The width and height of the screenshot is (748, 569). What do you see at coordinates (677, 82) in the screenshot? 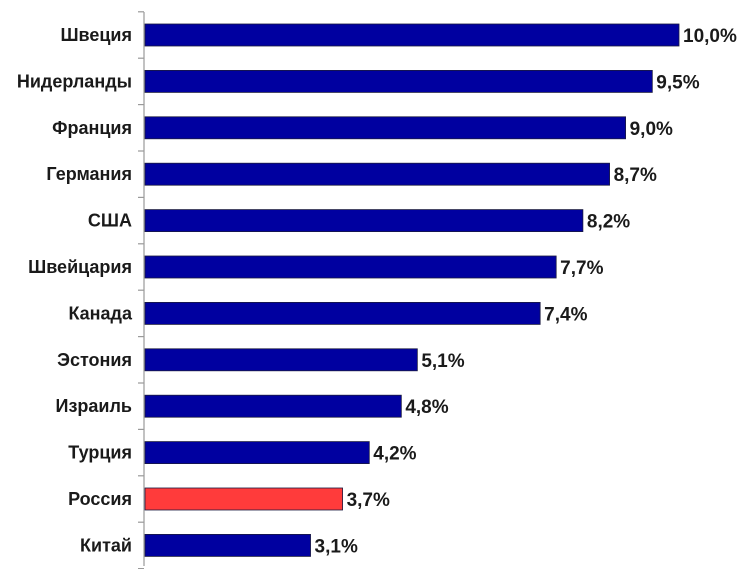
I see `value-label: 9,5%` at bounding box center [677, 82].